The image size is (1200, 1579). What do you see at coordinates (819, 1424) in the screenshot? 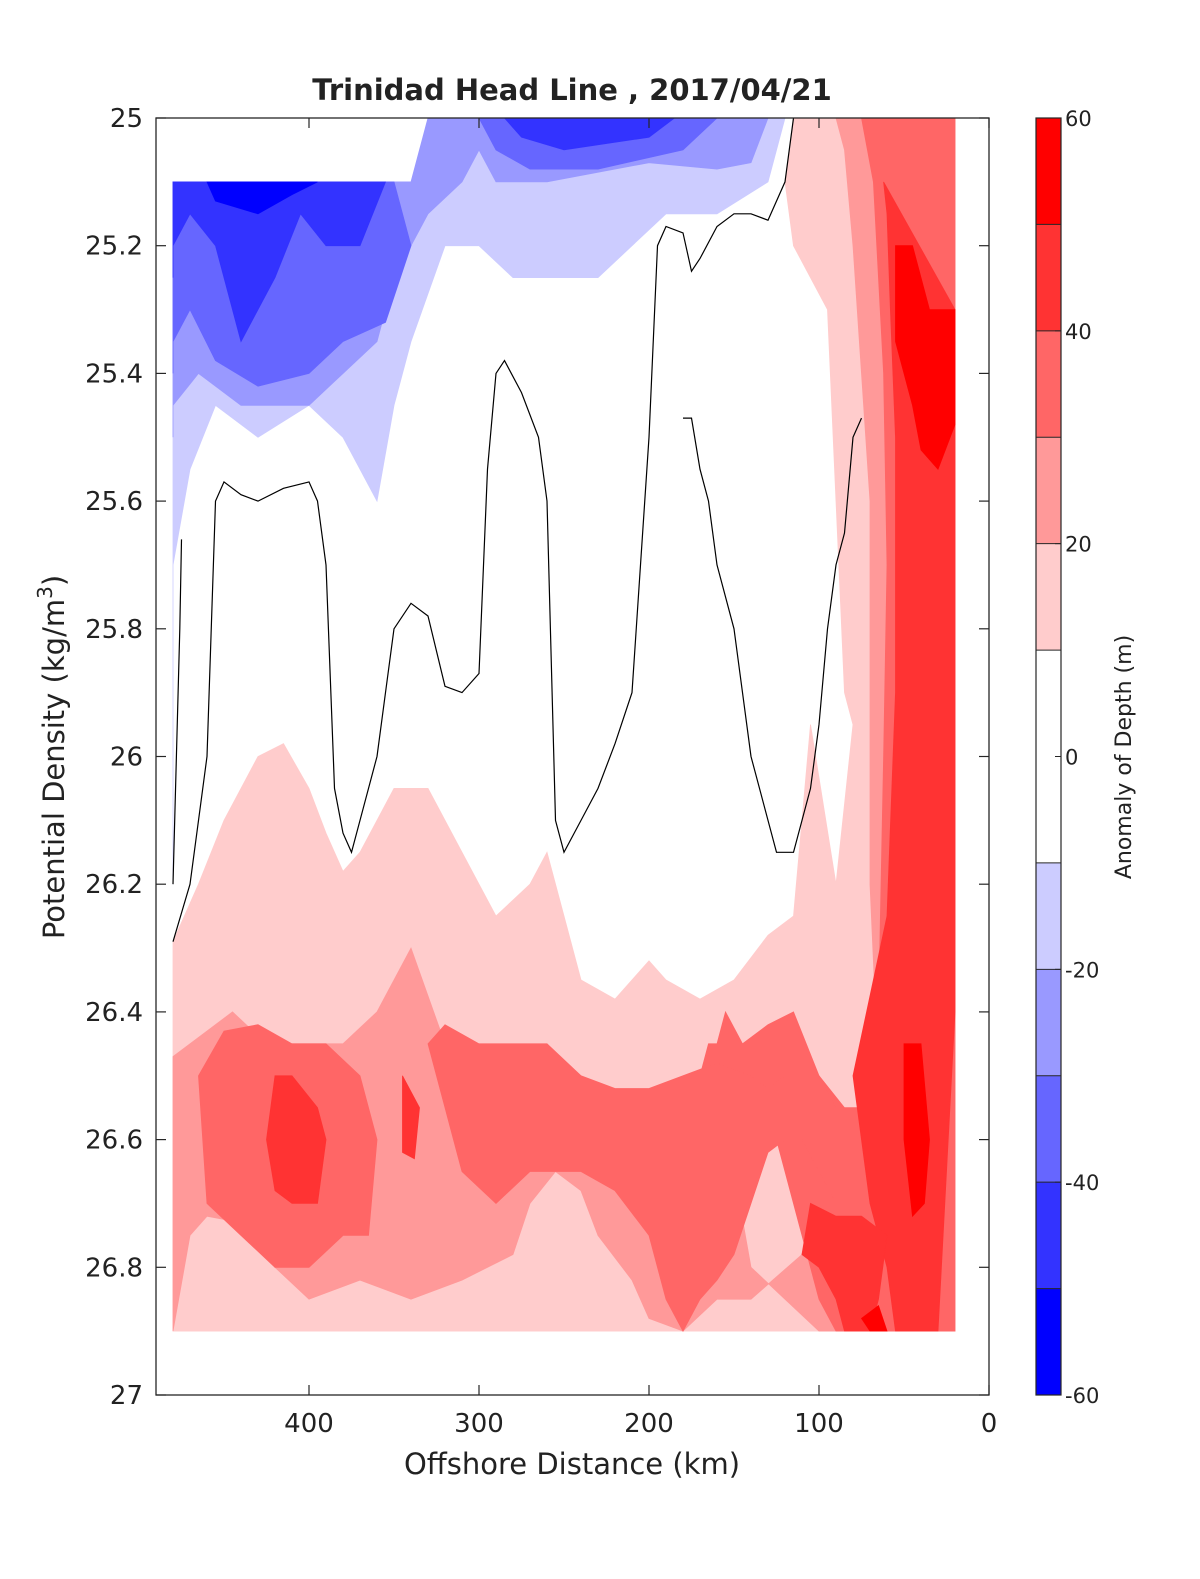
I see `x-tick-label: 100` at bounding box center [819, 1424].